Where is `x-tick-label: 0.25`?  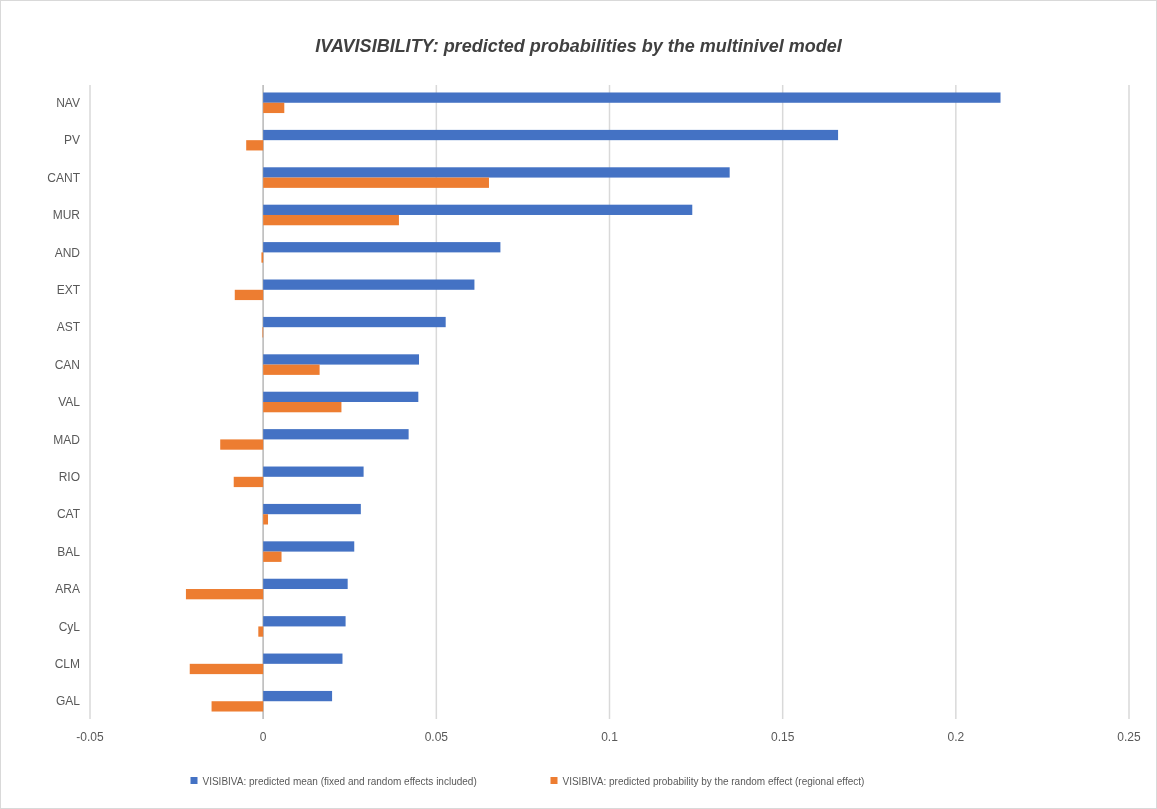 x-tick-label: 0.25 is located at coordinates (1129, 737).